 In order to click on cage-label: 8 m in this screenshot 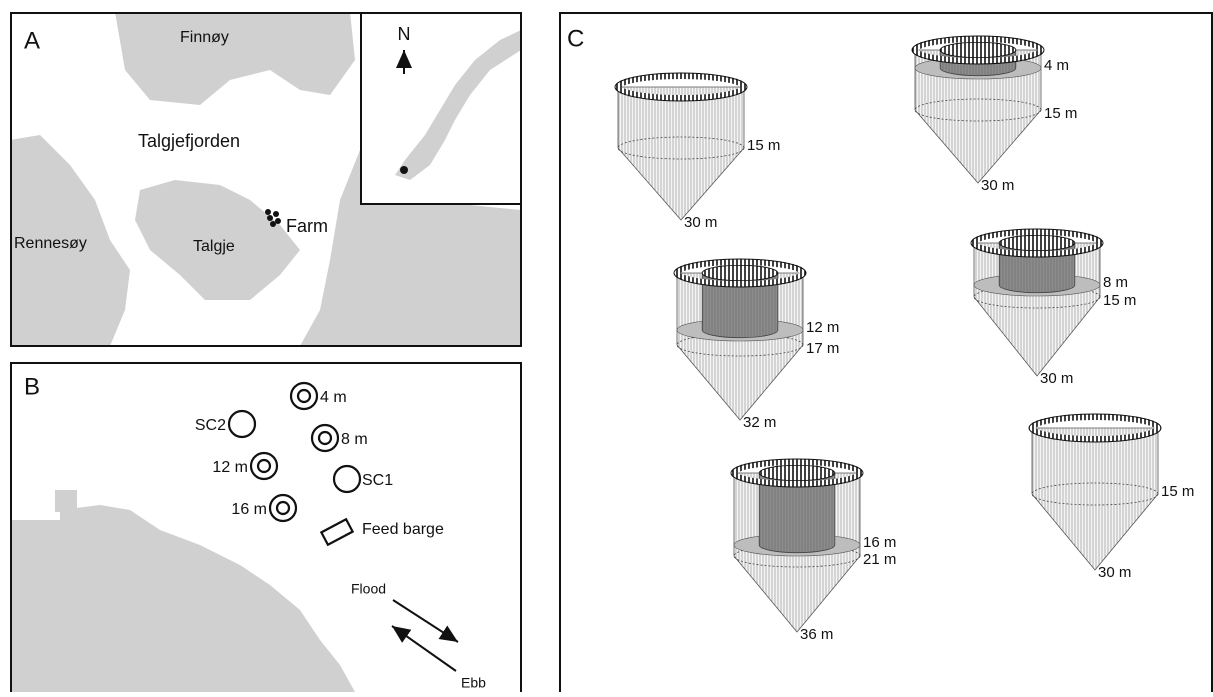, I will do `click(354, 439)`.